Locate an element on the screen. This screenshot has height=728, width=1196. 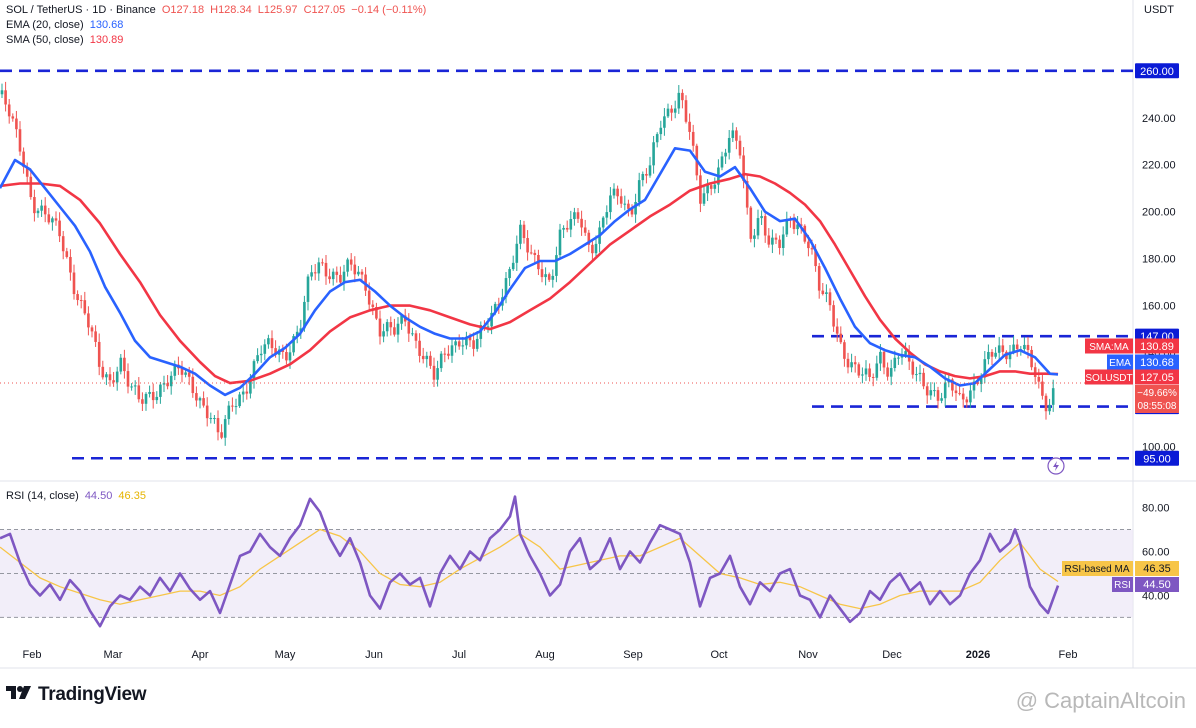
price-tick-label: 240.00 is located at coordinates (1159, 119).